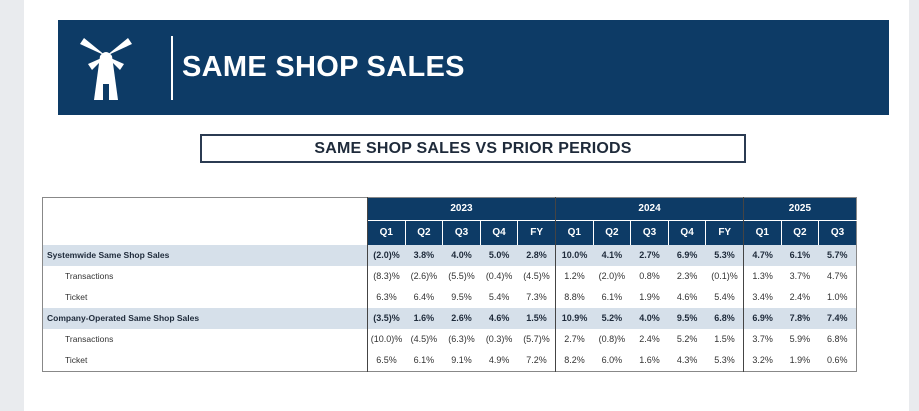  What do you see at coordinates (536, 255) in the screenshot?
I see `value-cell: 2.8%` at bounding box center [536, 255].